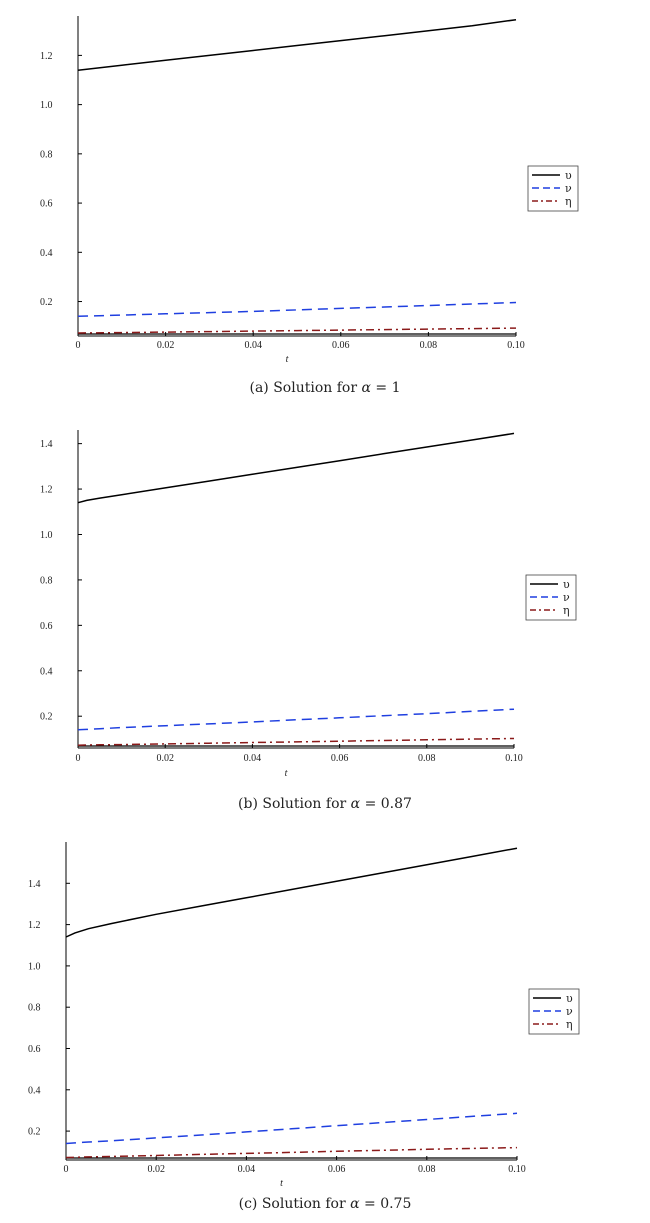 Image resolution: width=650 pixels, height=1223 pixels. What do you see at coordinates (569, 1011) in the screenshot?
I see `chart-c-legend-label-2: ν` at bounding box center [569, 1011].